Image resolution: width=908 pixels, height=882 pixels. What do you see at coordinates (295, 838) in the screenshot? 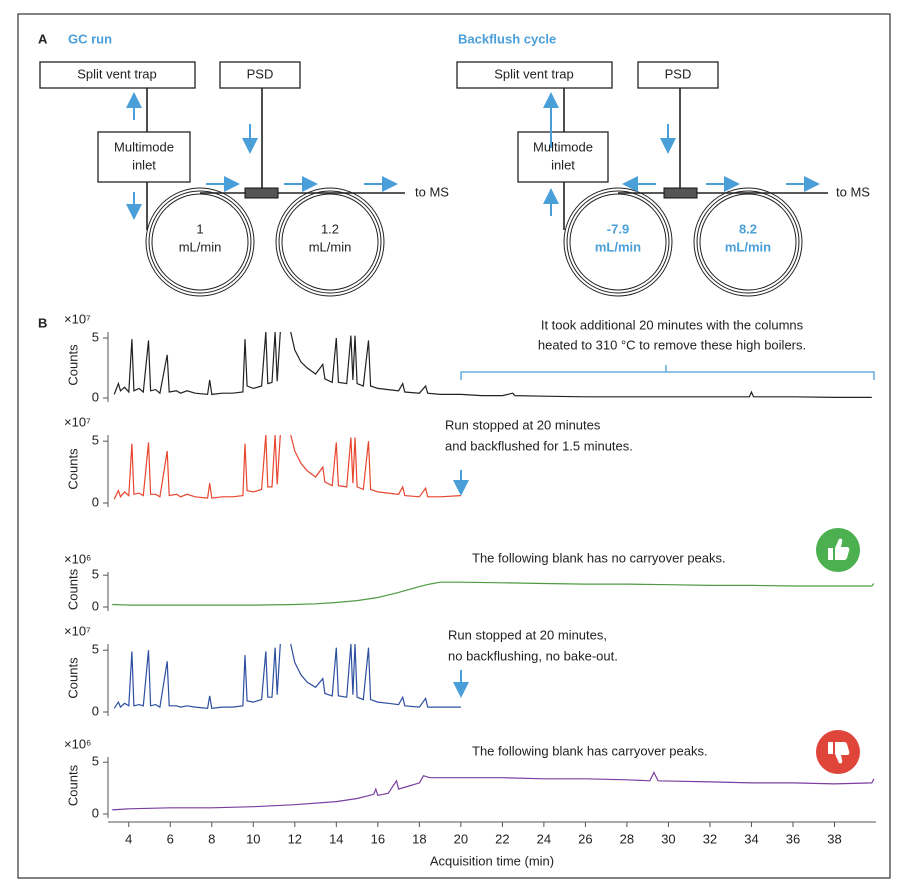
I see `x-tick-label: 12` at bounding box center [295, 838].